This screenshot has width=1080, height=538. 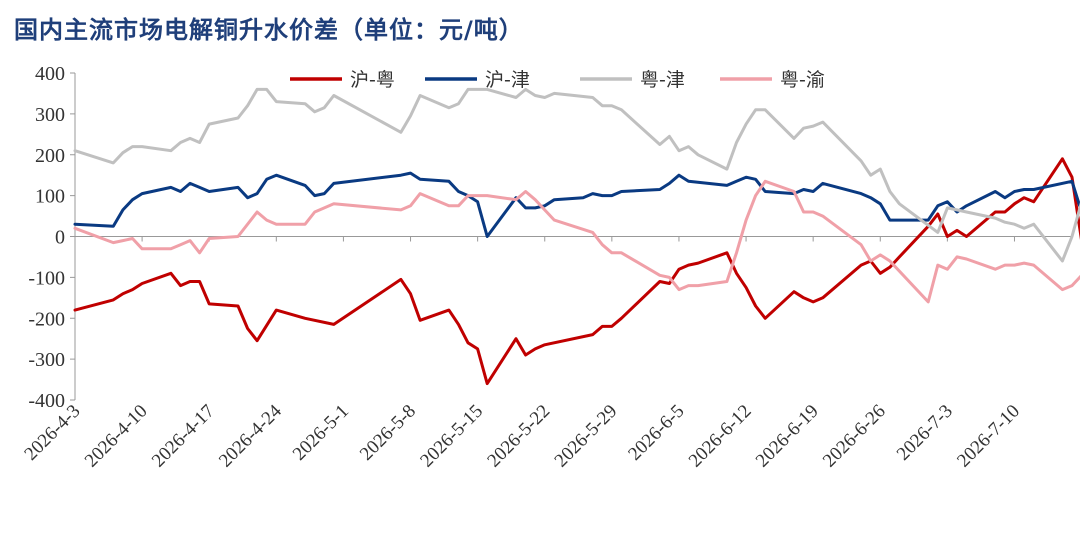 What do you see at coordinates (854, 436) in the screenshot?
I see `x-tick-label: 2026-6-26` at bounding box center [854, 436].